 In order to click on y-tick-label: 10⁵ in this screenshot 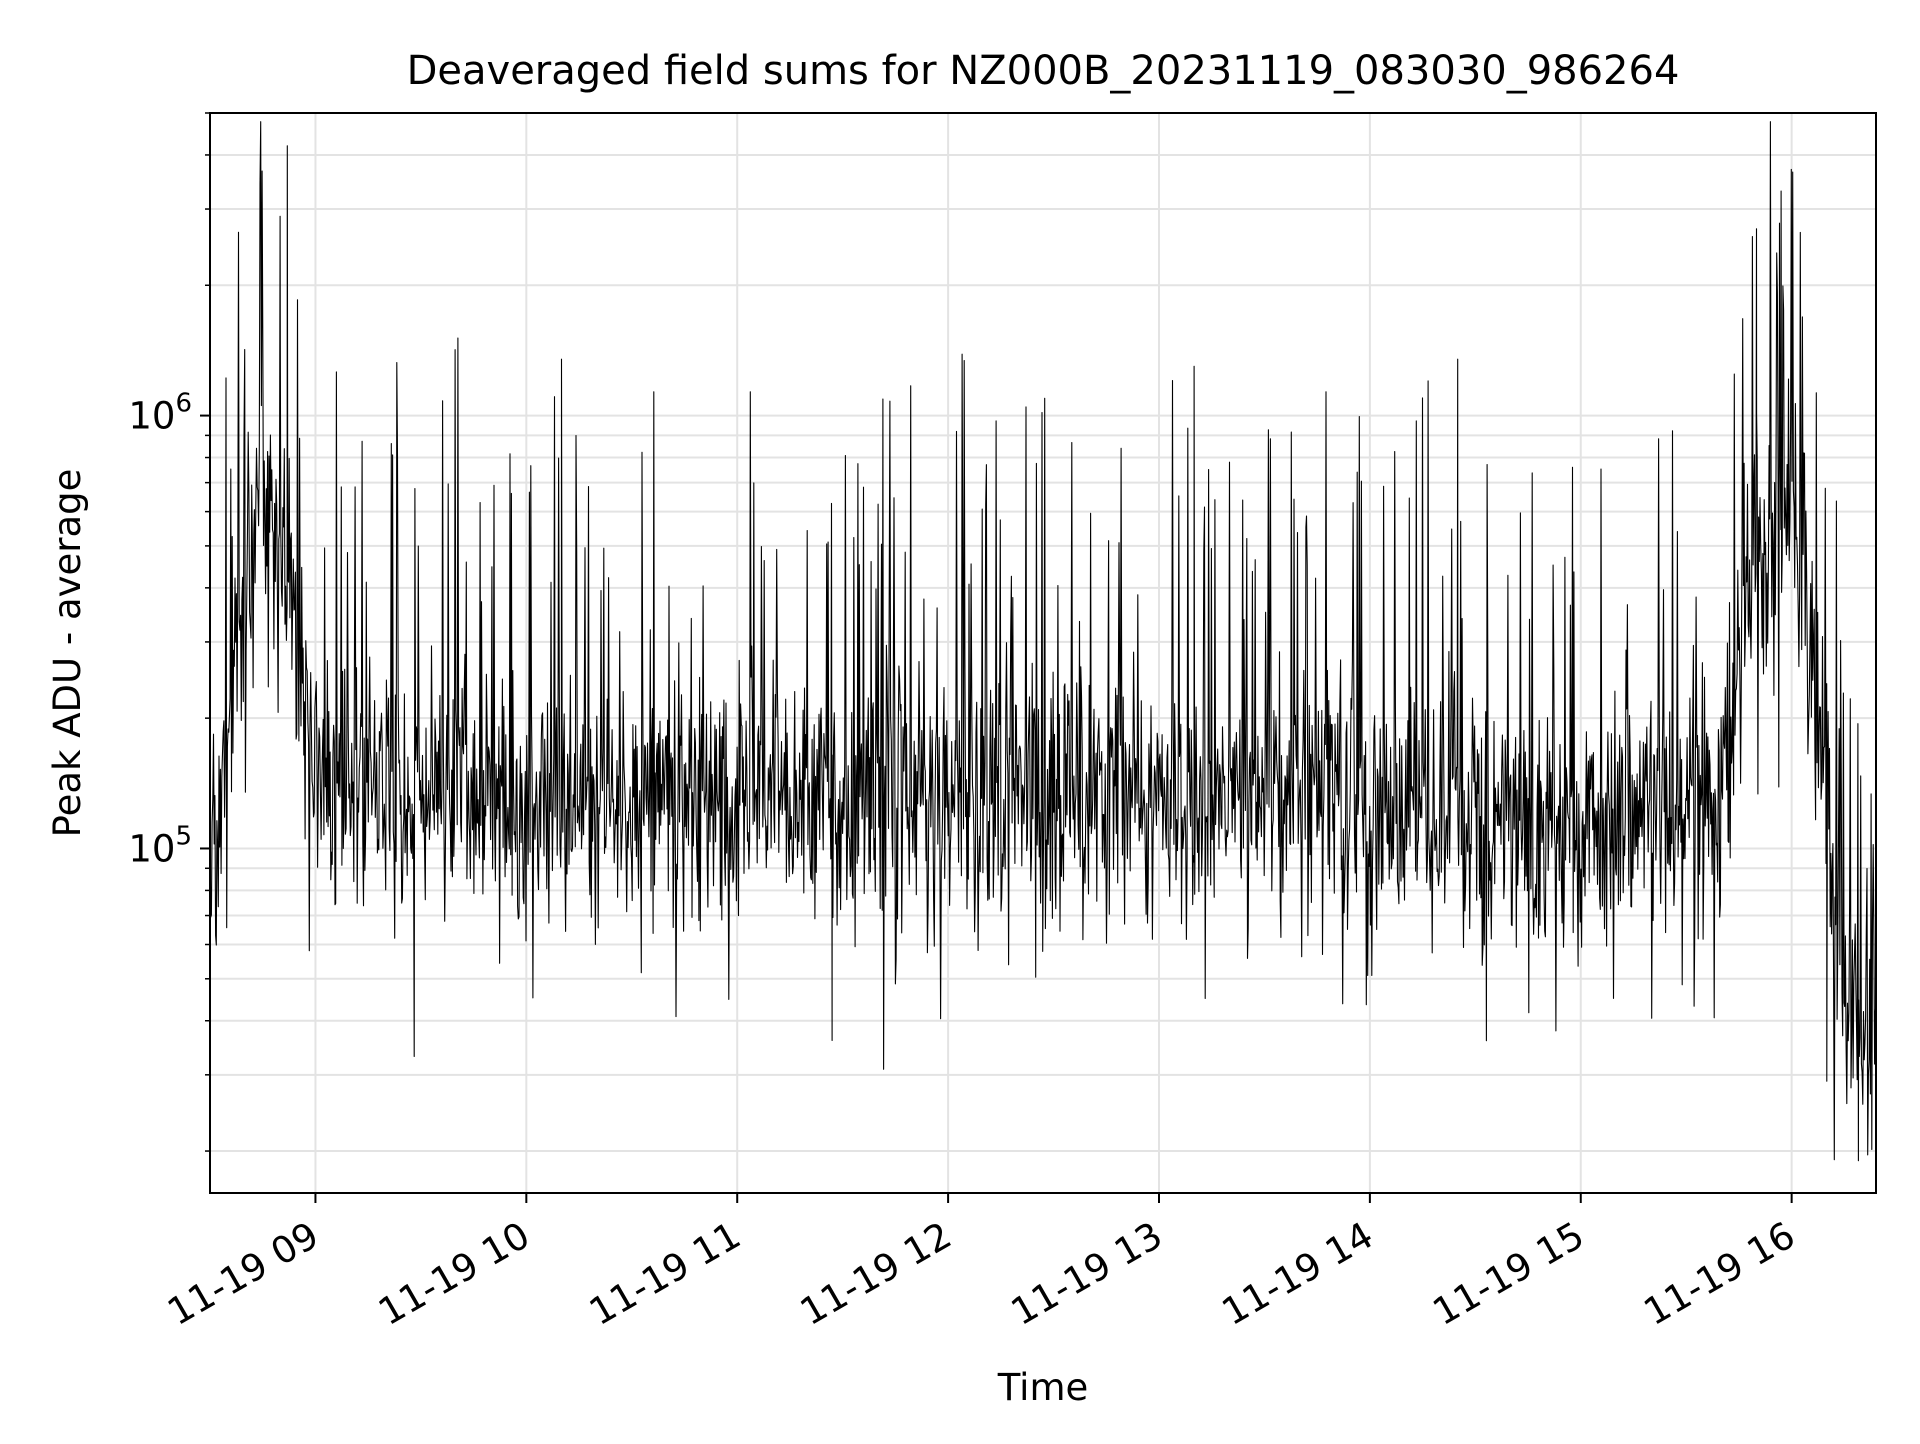, I will do `click(160, 845)`.